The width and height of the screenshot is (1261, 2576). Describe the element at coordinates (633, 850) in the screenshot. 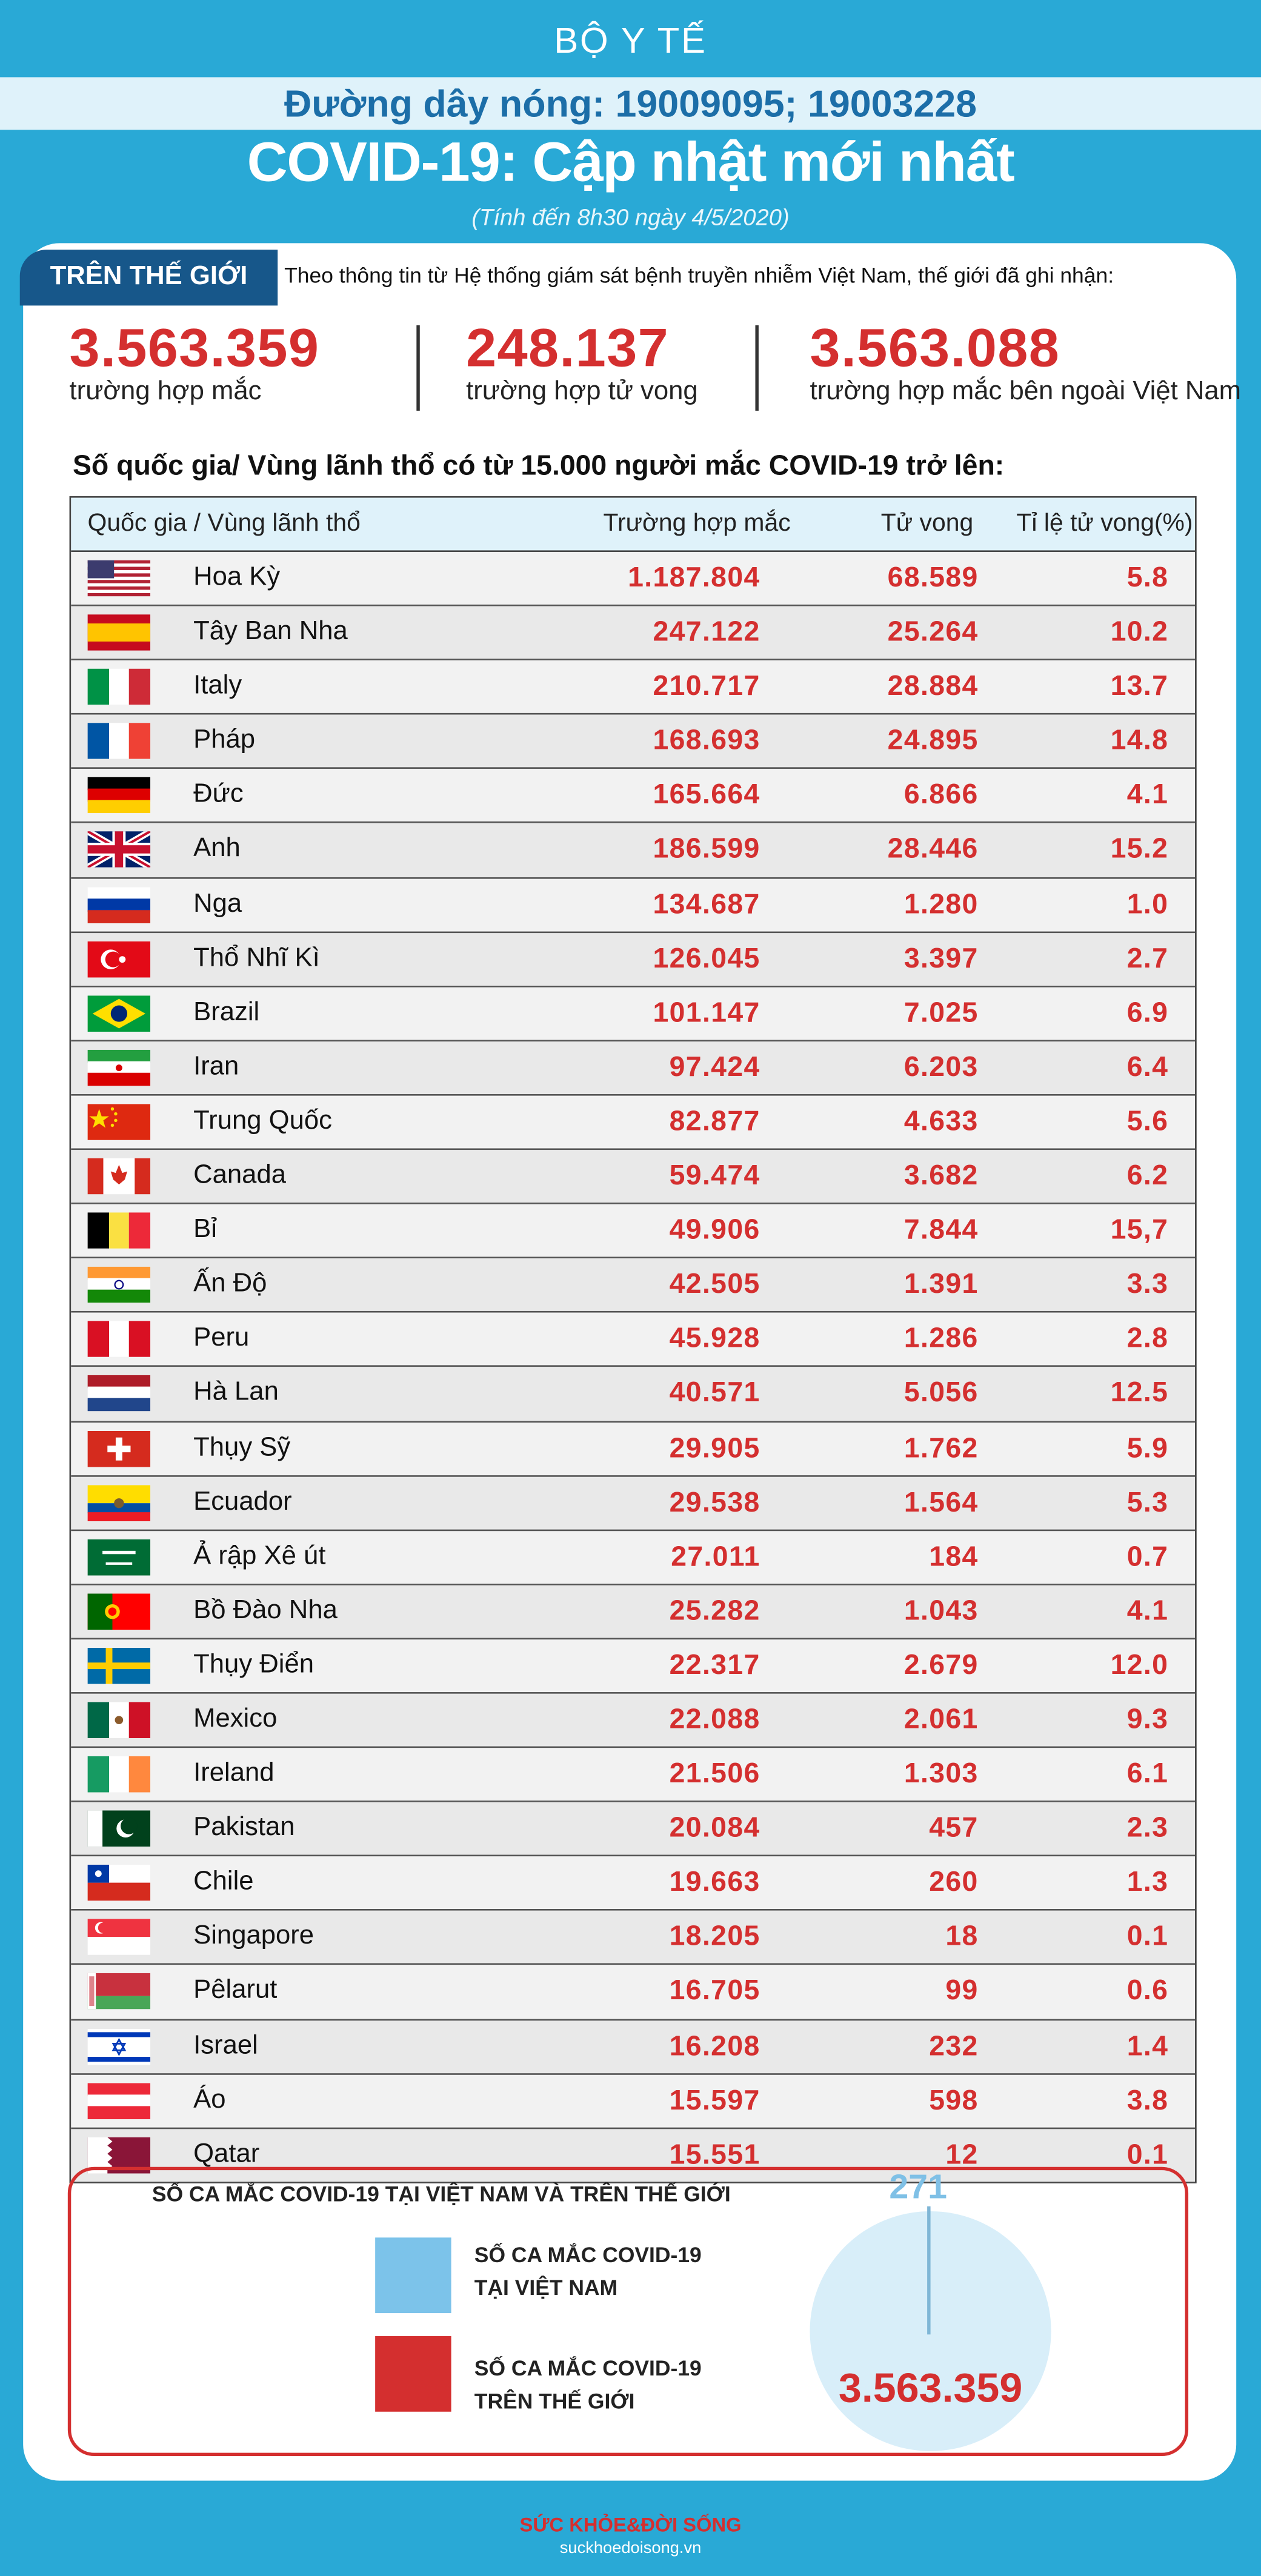

I see `table-row: Anh 186.599 28.446 15.2` at that location.